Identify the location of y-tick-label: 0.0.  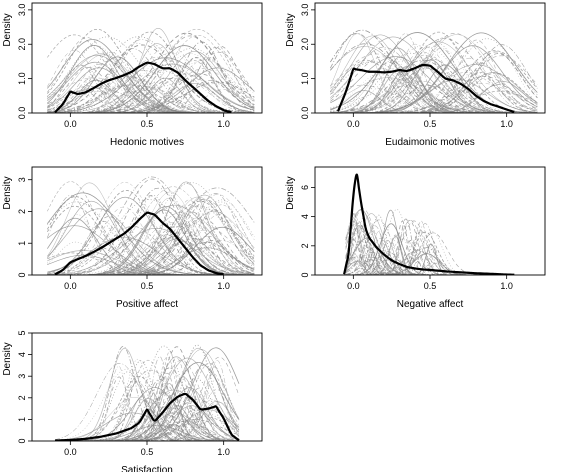
(22, 113).